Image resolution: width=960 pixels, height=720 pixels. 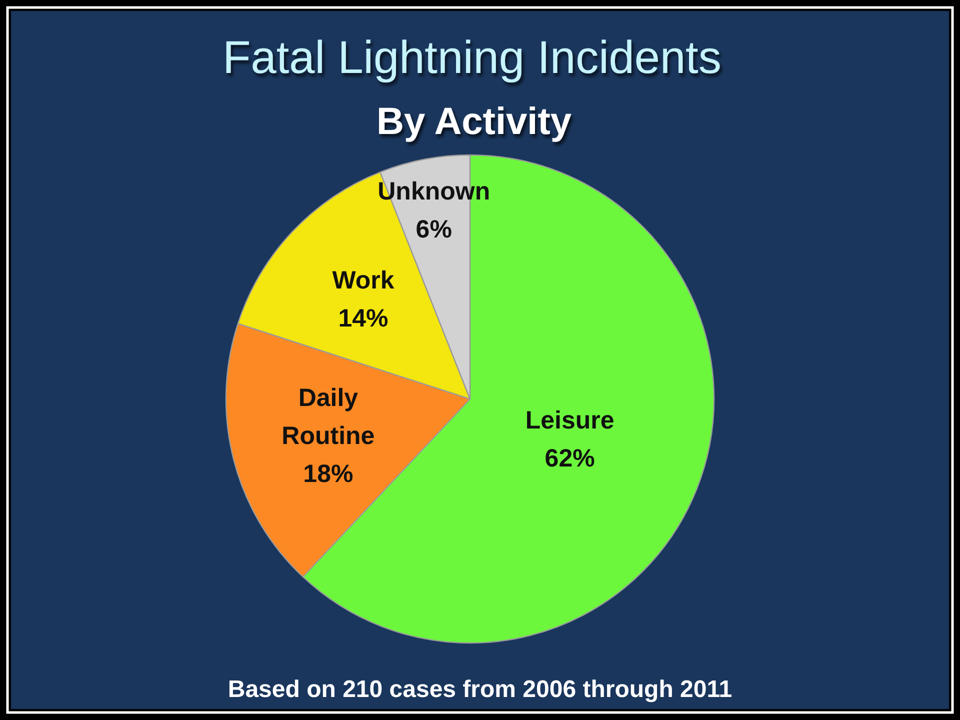 What do you see at coordinates (480, 689) in the screenshot?
I see `text: Based on 210 cases from 2006 through 2011` at bounding box center [480, 689].